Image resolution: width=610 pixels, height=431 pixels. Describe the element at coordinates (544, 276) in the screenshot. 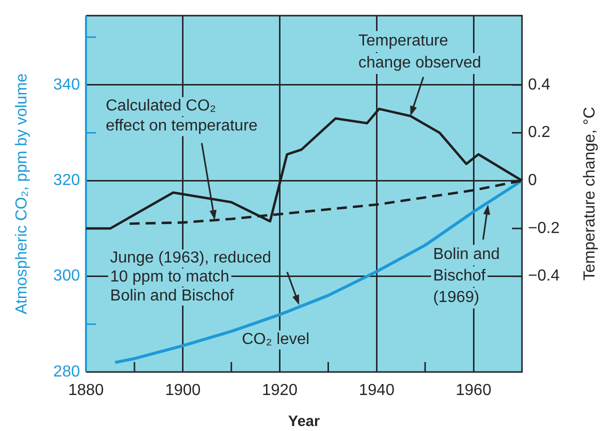

I see `y2-tick-label: −0.4` at that location.